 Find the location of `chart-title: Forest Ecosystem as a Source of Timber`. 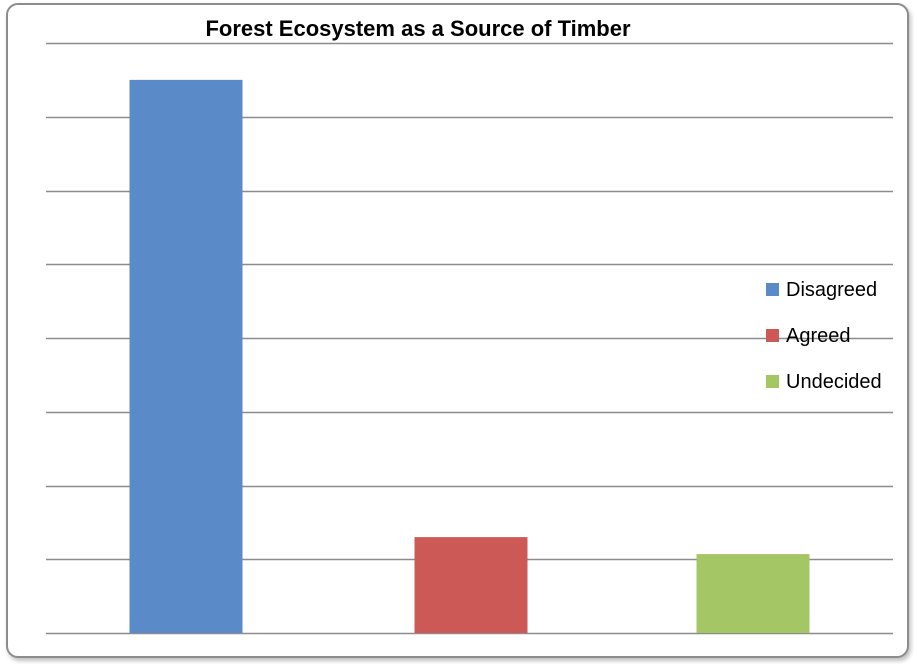

chart-title: Forest Ecosystem as a Source of Timber is located at coordinates (418, 28).